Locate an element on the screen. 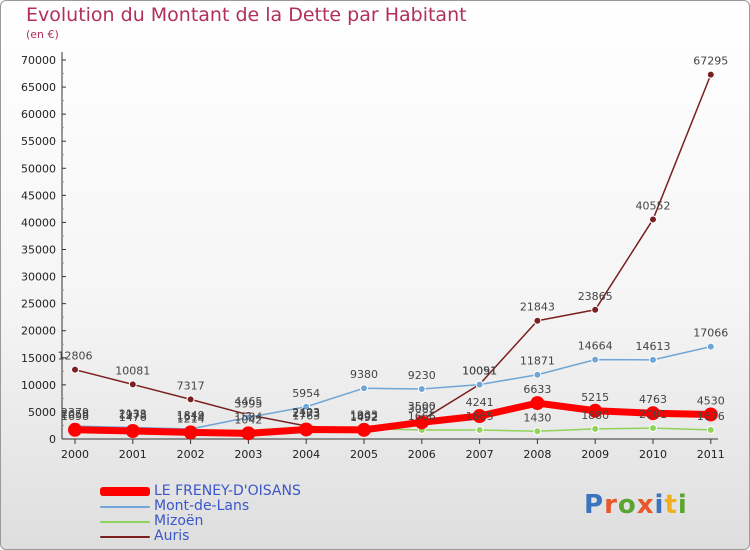 The width and height of the screenshot is (750, 550). legend-label: Auris is located at coordinates (172, 536).